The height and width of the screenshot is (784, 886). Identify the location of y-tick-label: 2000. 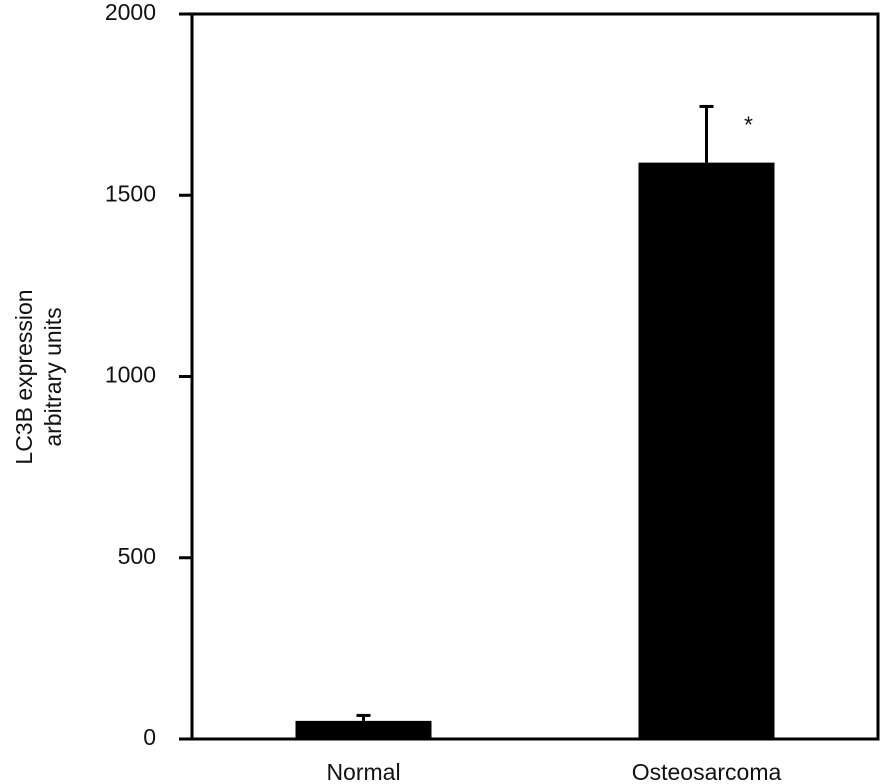
(130, 12).